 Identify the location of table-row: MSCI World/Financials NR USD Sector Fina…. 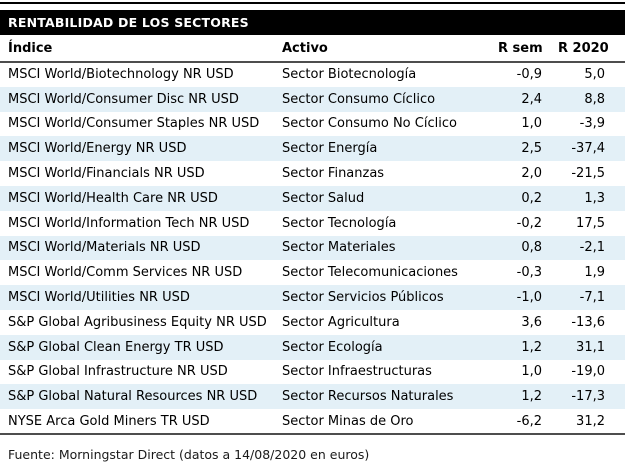
(312, 173).